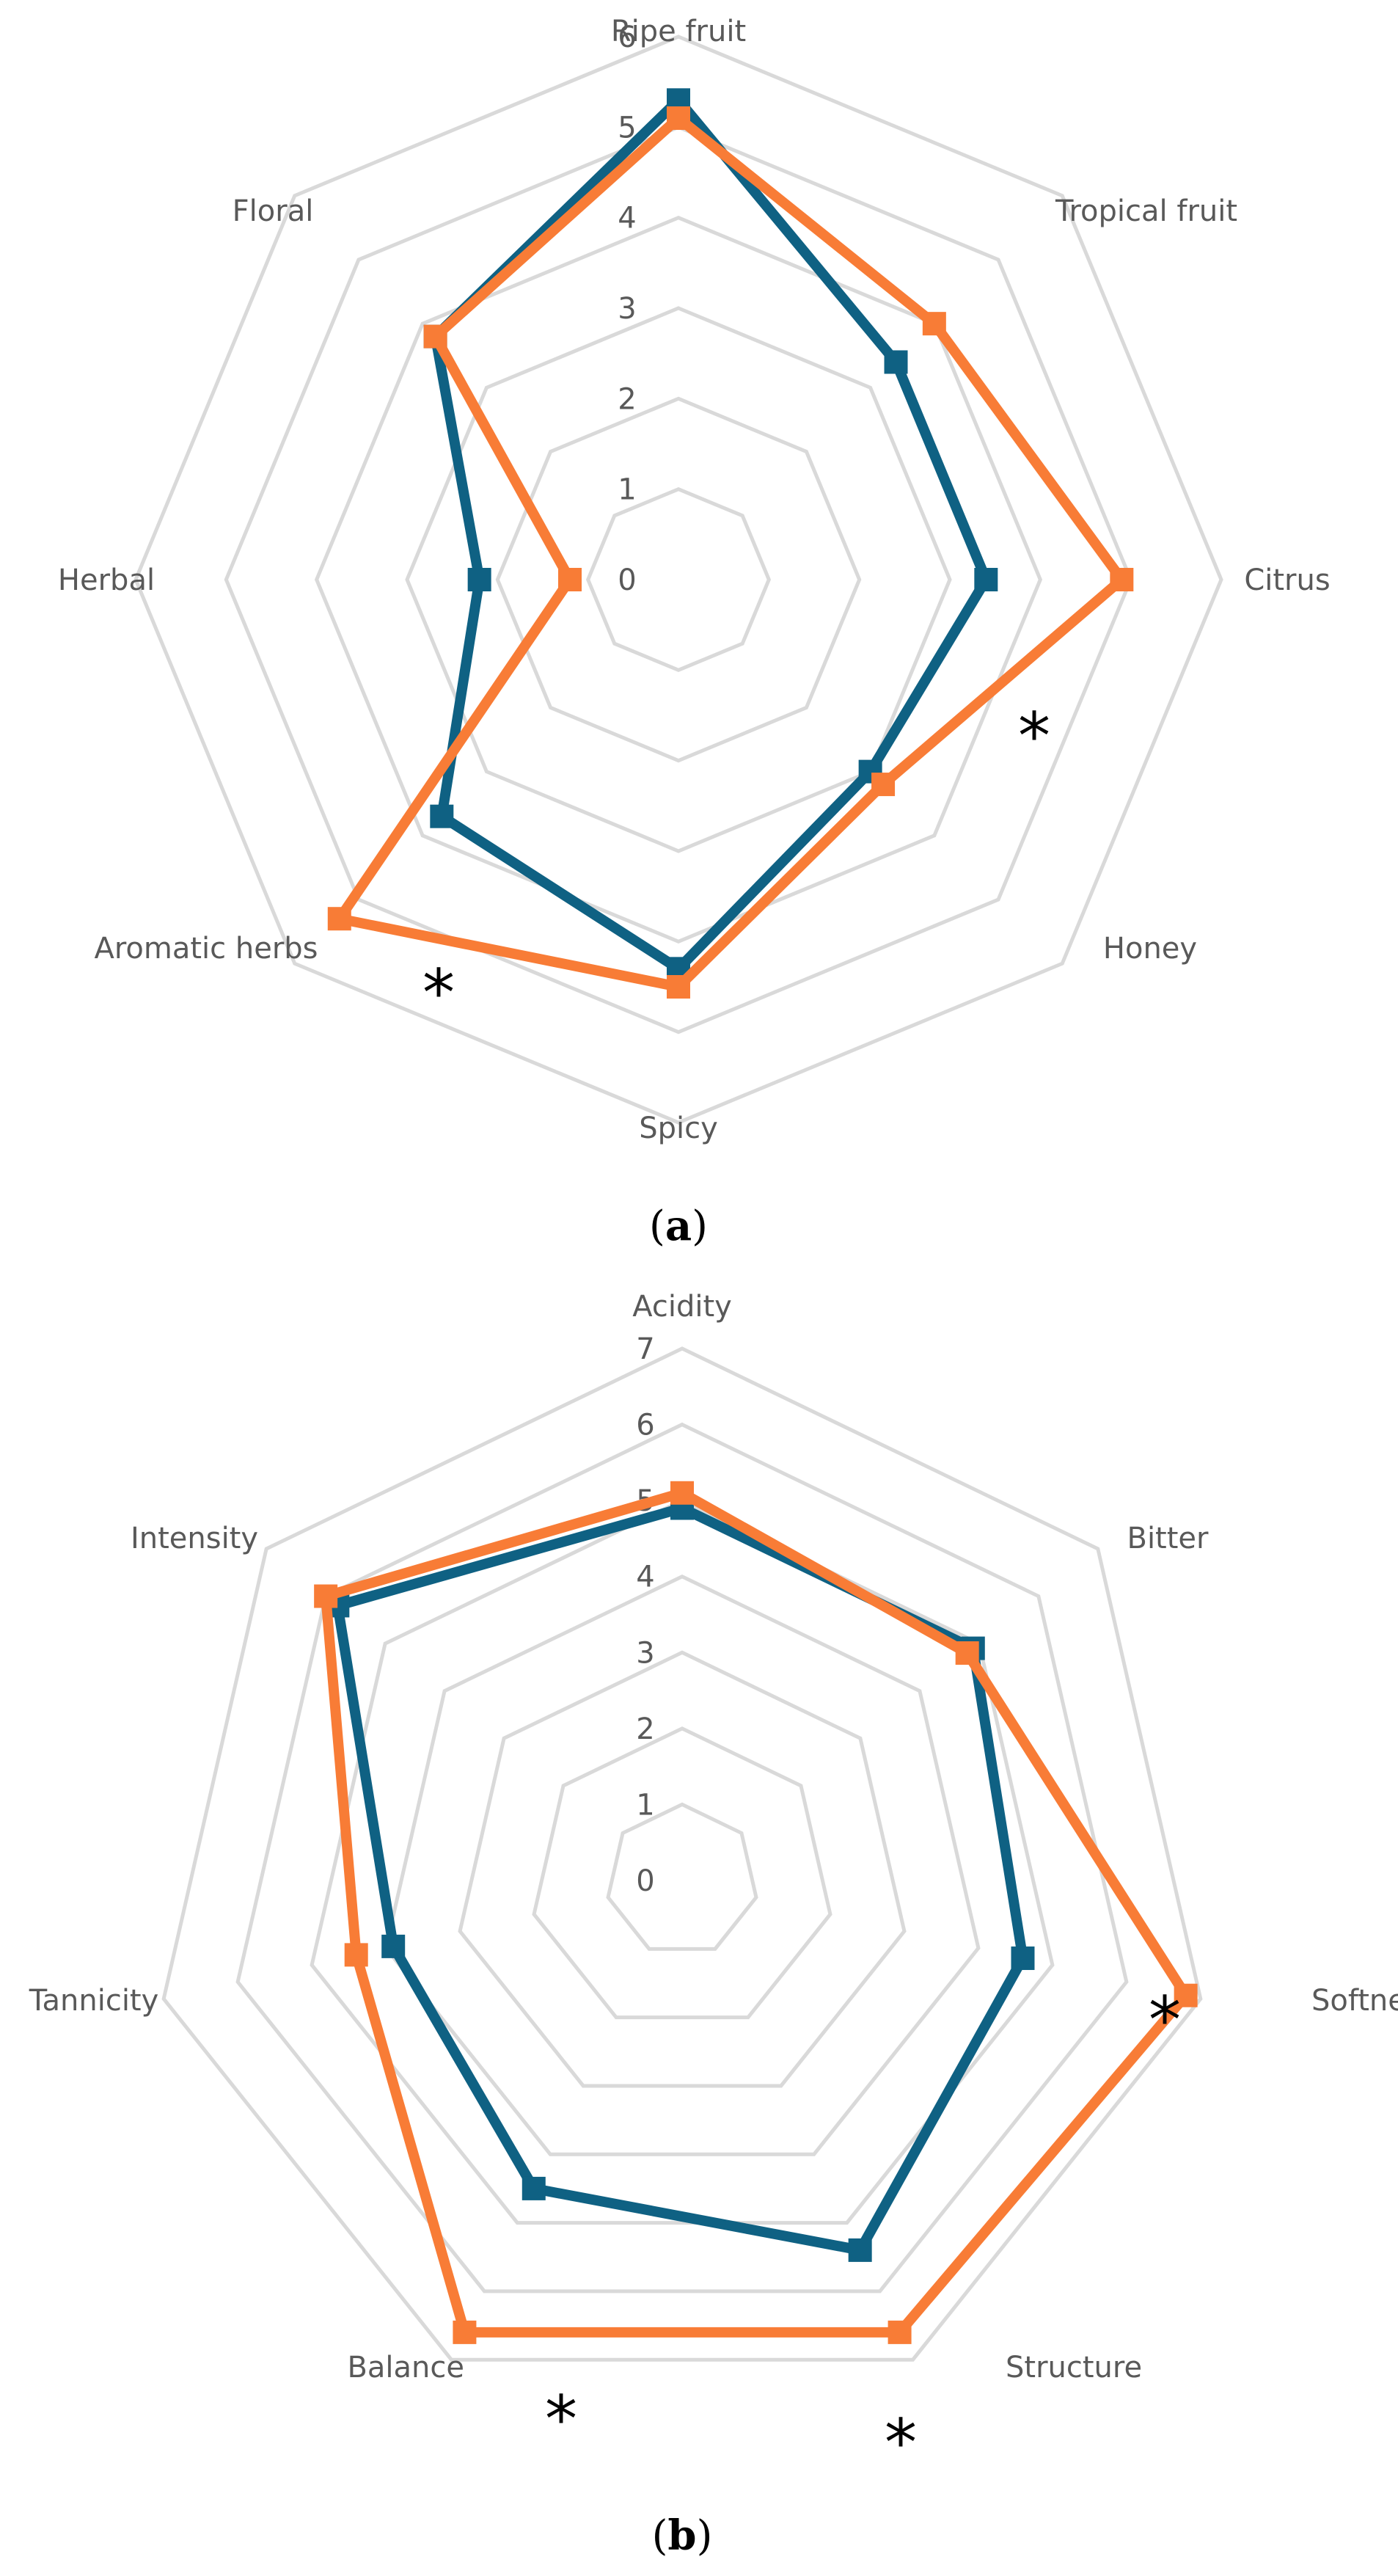 This screenshot has height=2576, width=1398. What do you see at coordinates (405, 2368) in the screenshot?
I see `category-label: Balance` at bounding box center [405, 2368].